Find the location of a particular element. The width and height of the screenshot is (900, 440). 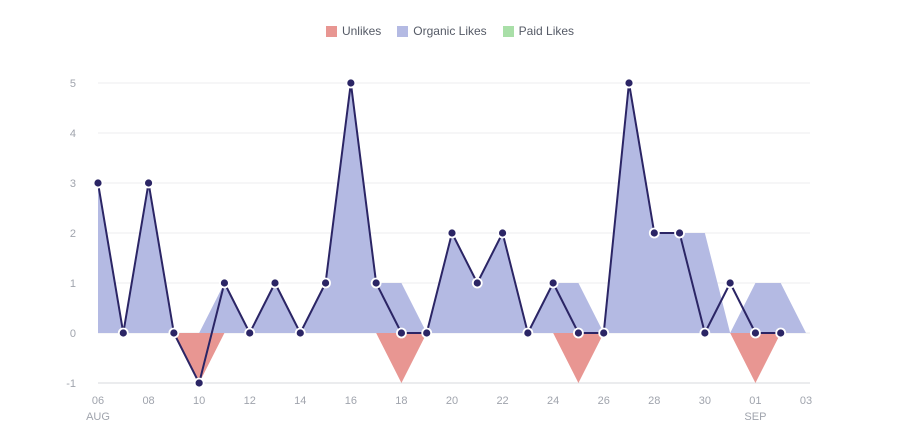

x-tick-label: 03 is located at coordinates (806, 401).